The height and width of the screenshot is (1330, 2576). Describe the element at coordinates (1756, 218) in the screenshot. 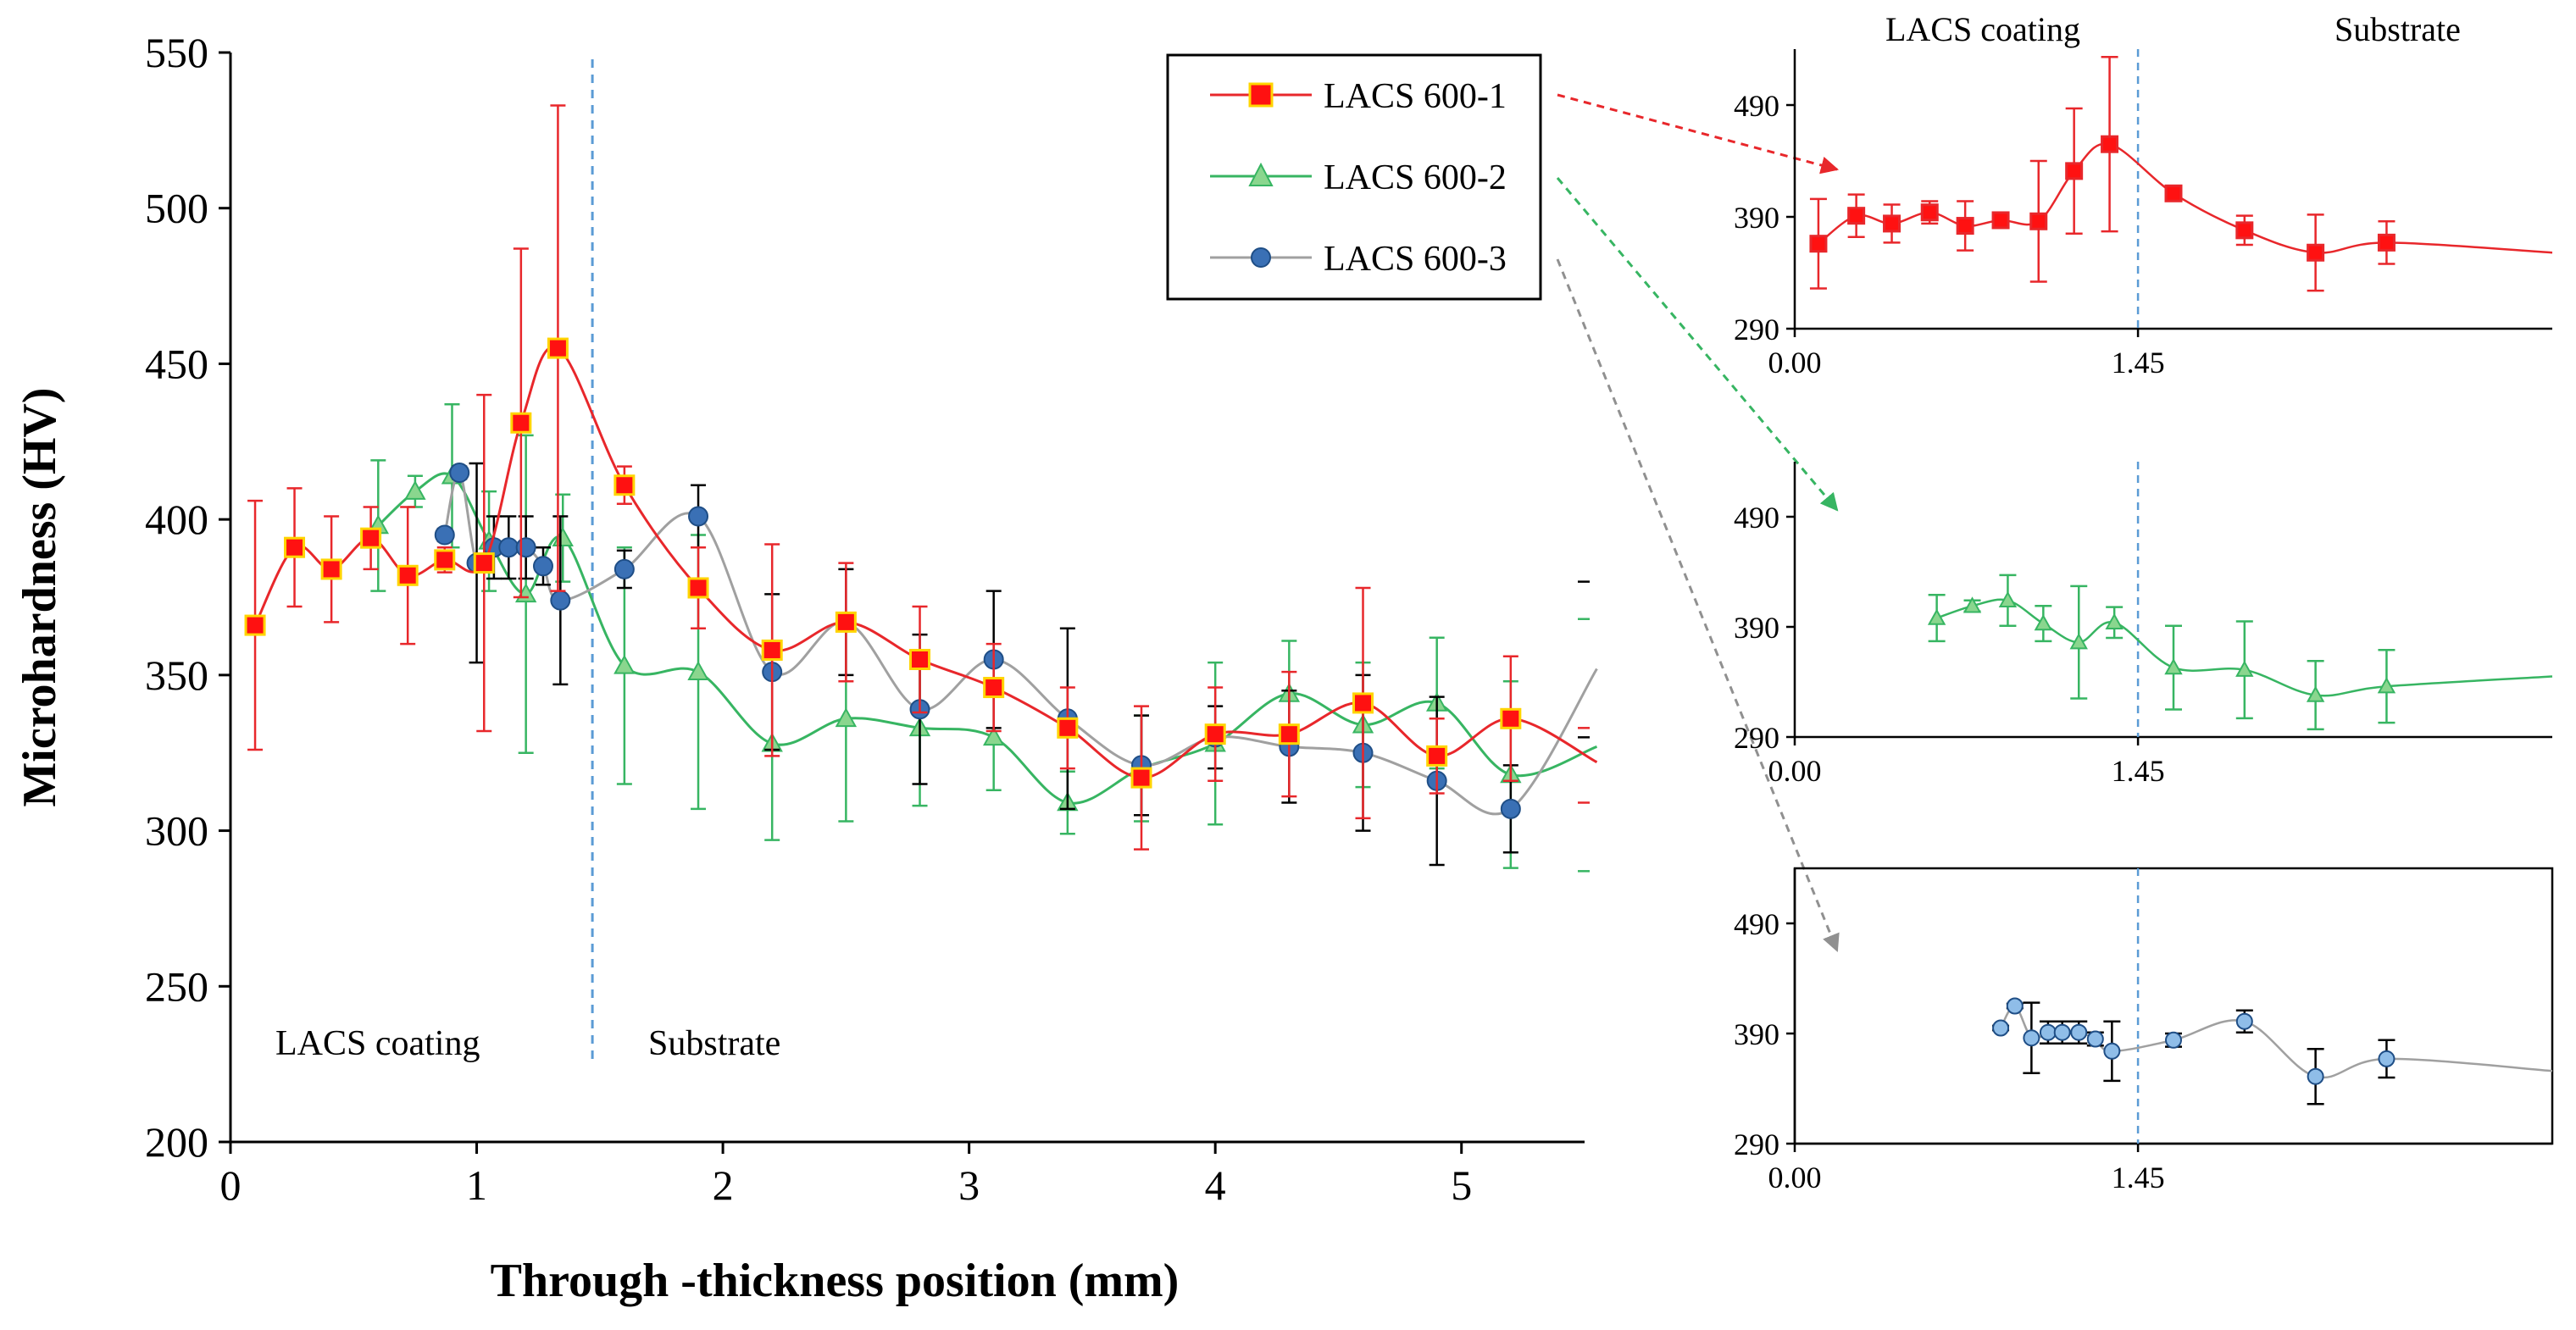

I see `inset-1-y-tick-label: 390` at that location.